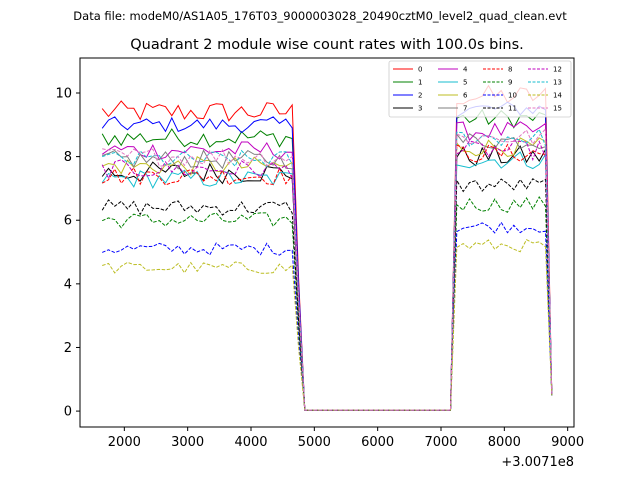 This screenshot has height=480, width=640. I want to click on legend-label-3: 3, so click(420, 109).